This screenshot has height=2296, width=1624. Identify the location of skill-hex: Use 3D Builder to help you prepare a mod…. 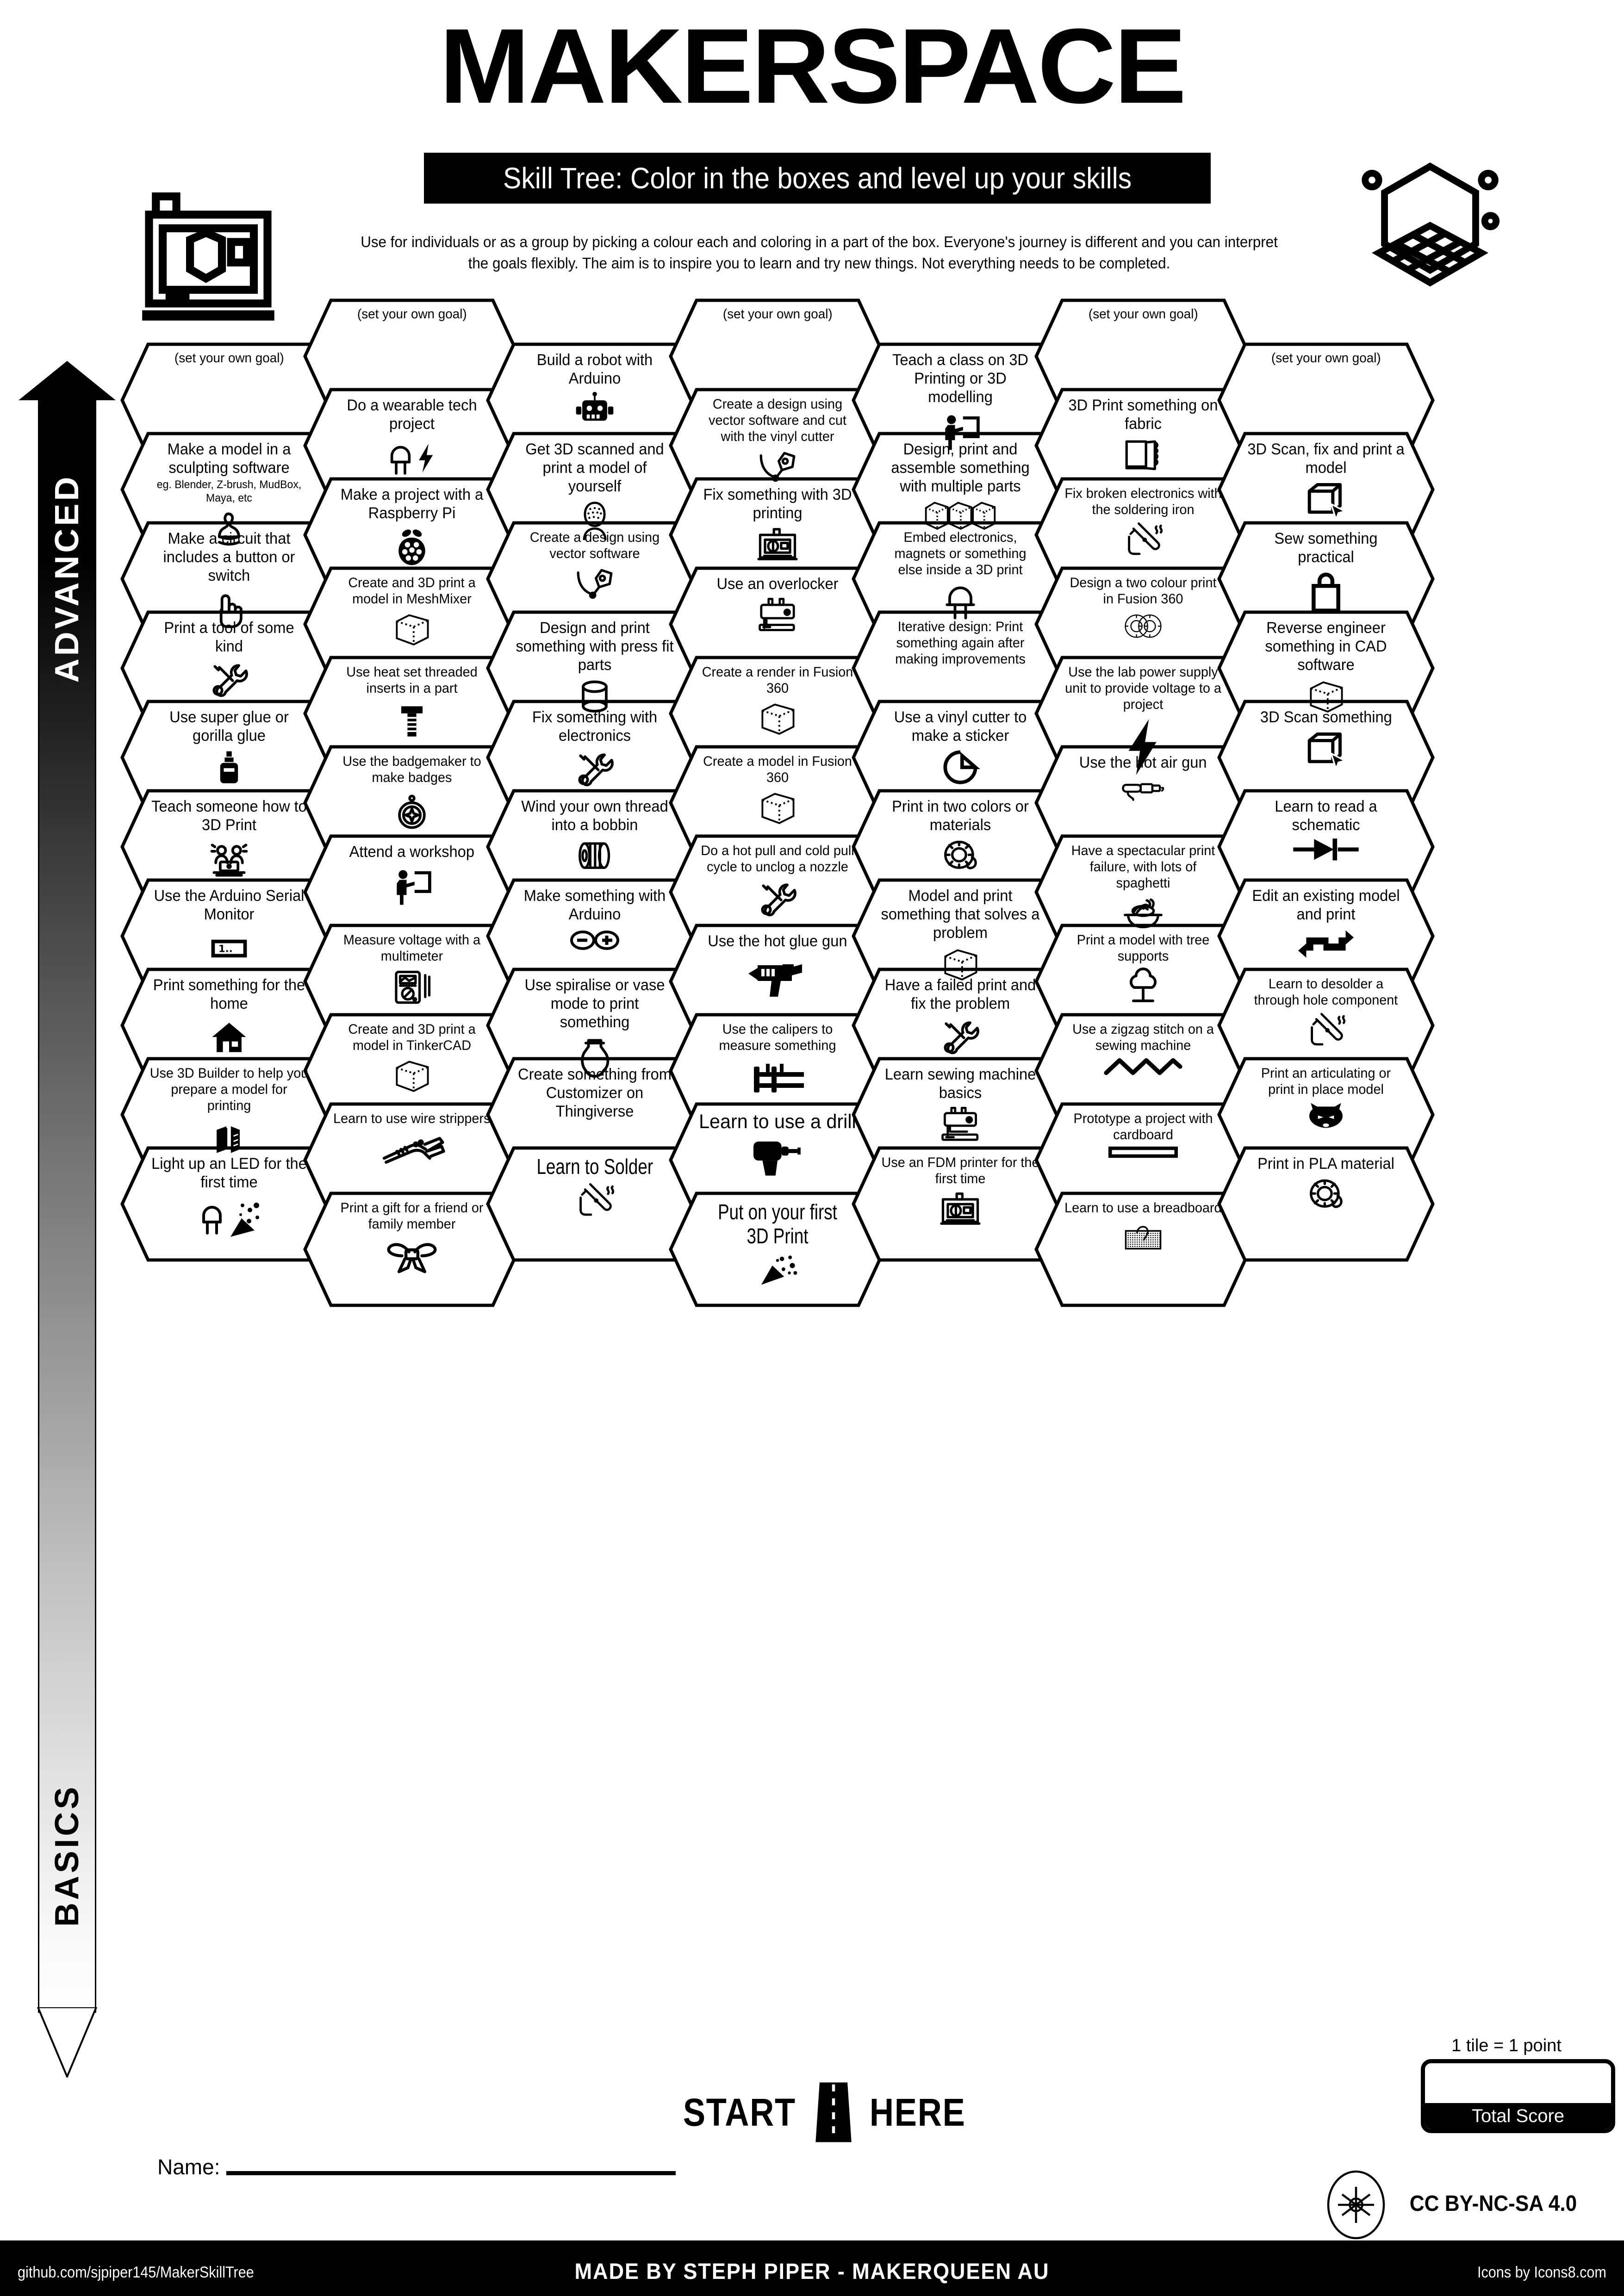
(229, 1115).